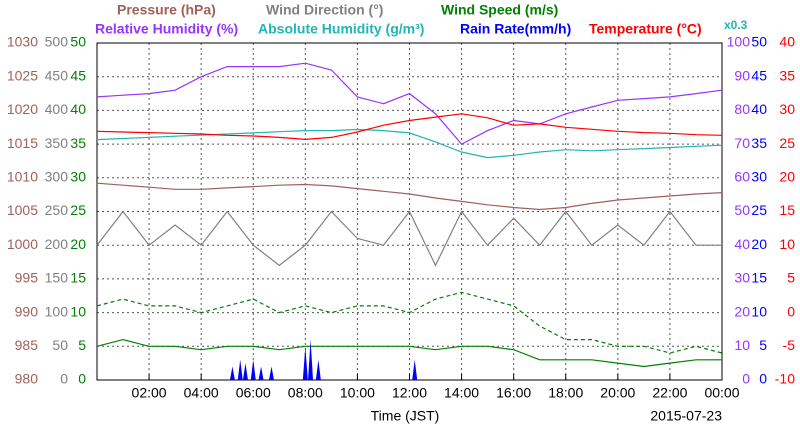 This screenshot has height=434, width=800. What do you see at coordinates (27, 345) in the screenshot?
I see `y-tick-label: 985` at bounding box center [27, 345].